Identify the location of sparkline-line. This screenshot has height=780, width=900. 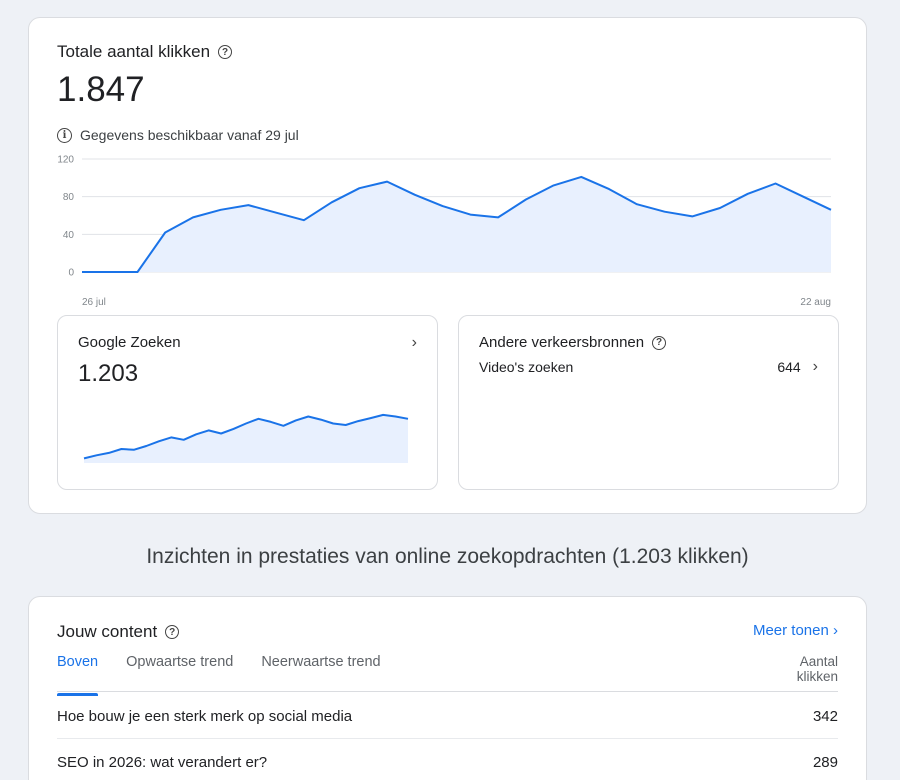
(246, 436).